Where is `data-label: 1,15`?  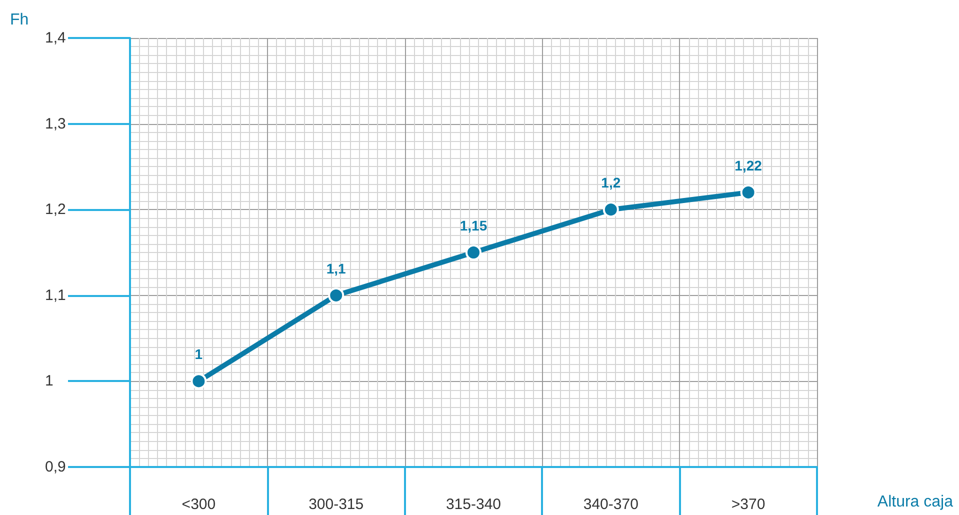 data-label: 1,15 is located at coordinates (474, 226).